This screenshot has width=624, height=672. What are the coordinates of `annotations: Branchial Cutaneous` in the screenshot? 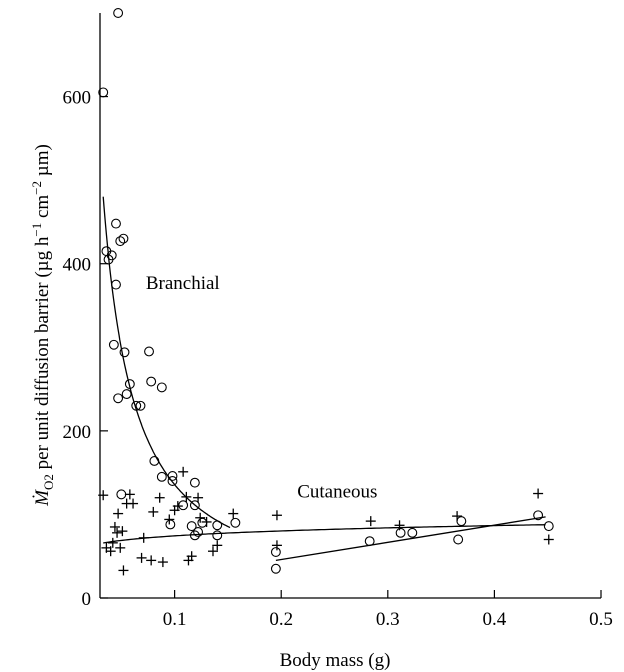 It's located at (262, 388).